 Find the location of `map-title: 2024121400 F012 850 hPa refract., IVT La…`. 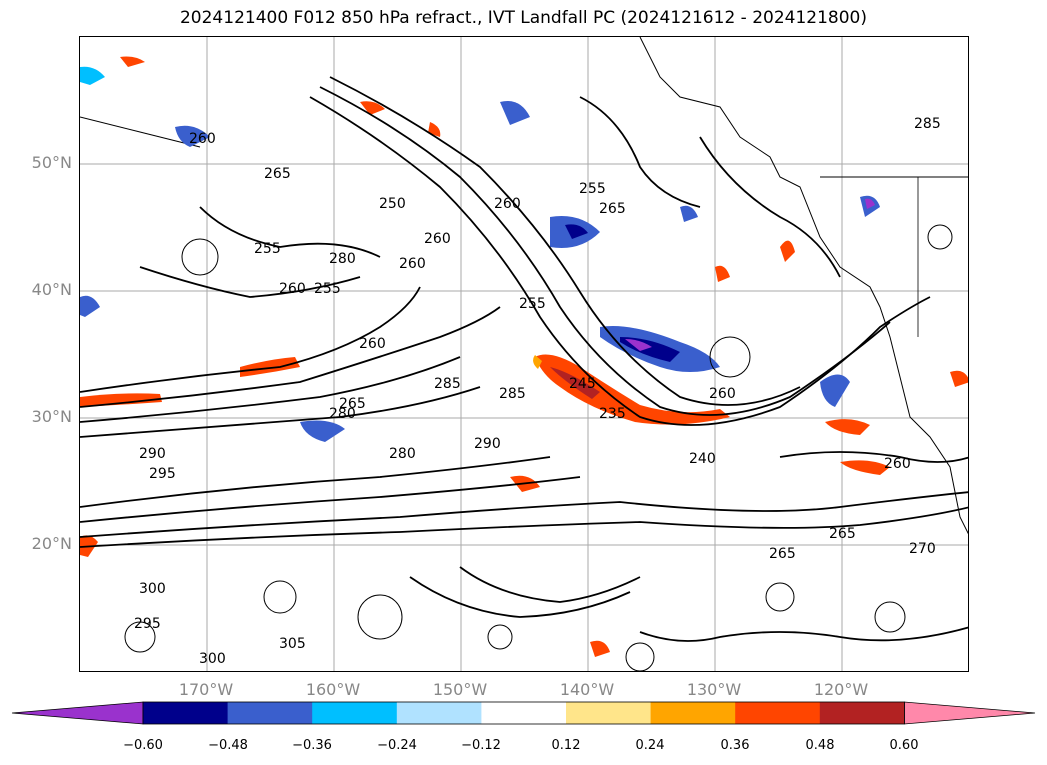

map-title: 2024121400 F012 850 hPa refract., IVT La… is located at coordinates (523, 18).